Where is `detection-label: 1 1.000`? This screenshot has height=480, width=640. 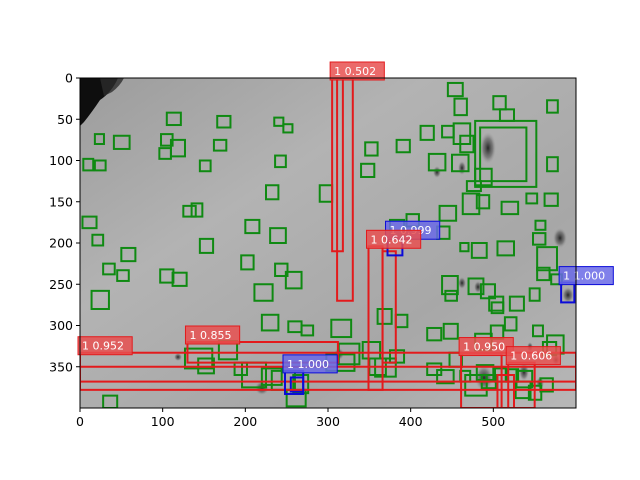
detection-label: 1 1.000 is located at coordinates (310, 364).